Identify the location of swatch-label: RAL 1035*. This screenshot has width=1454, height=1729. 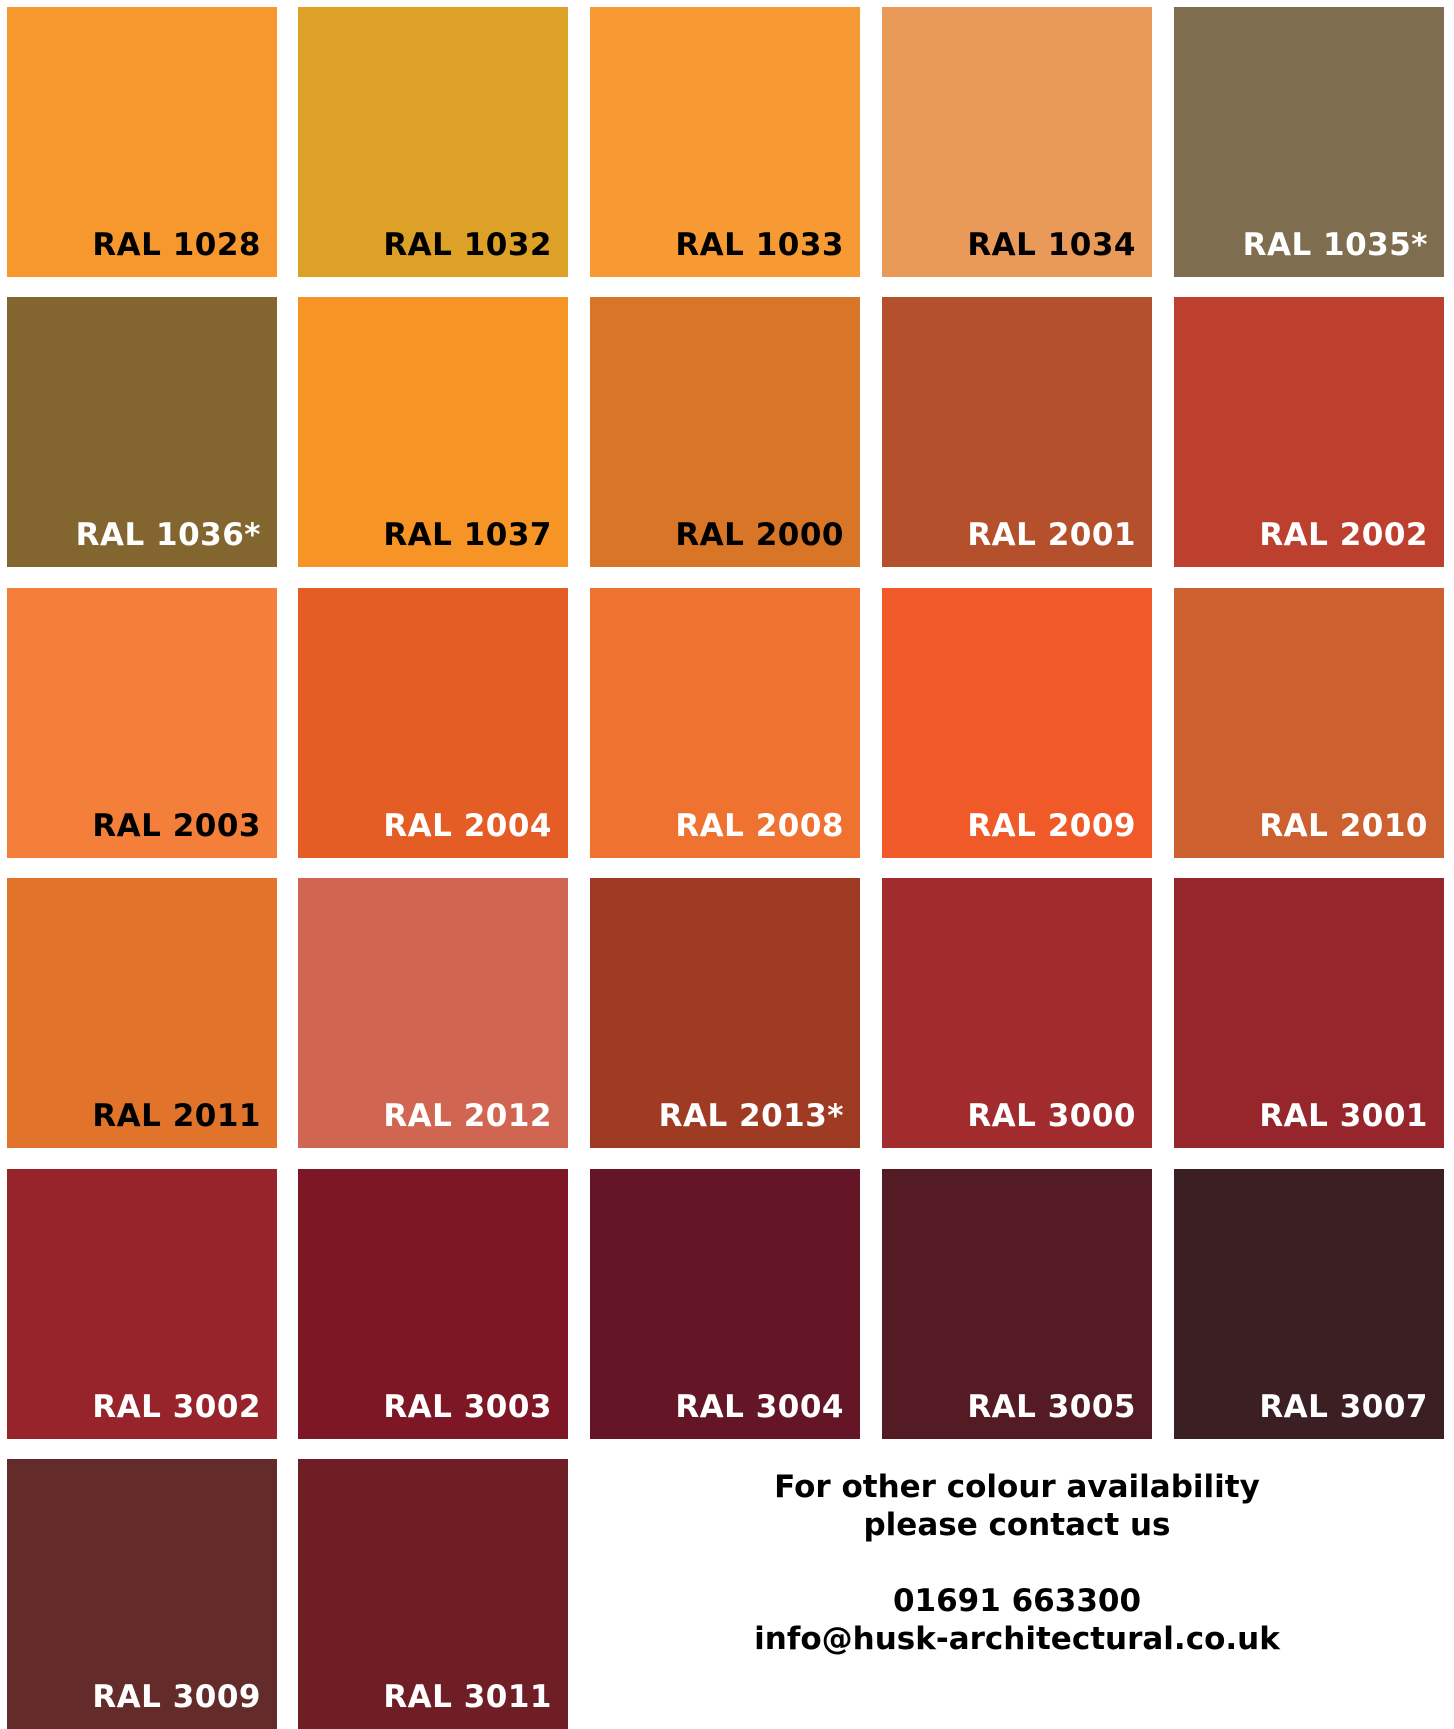
(1335, 245).